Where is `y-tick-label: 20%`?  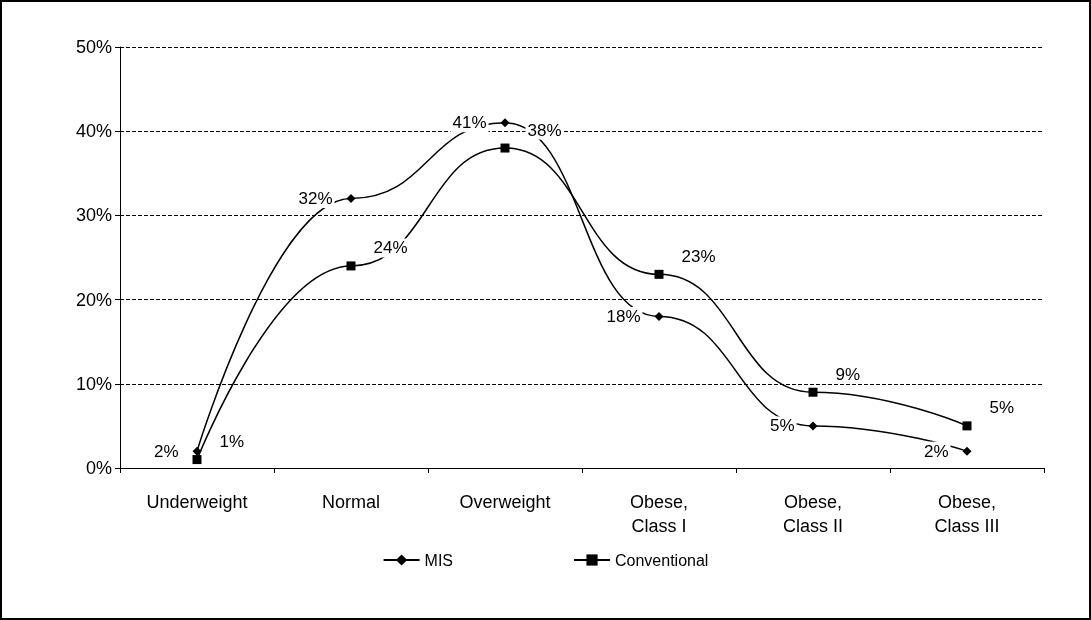
y-tick-label: 20% is located at coordinates (93, 299).